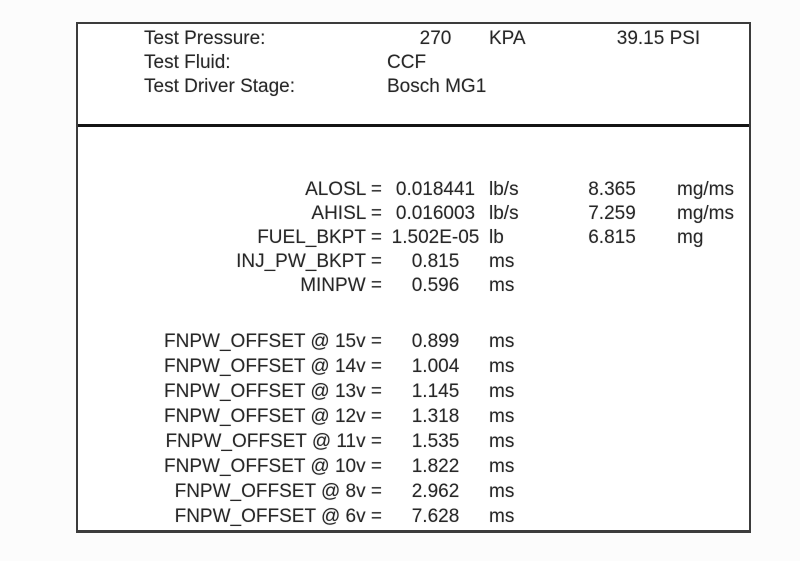 This screenshot has height=561, width=800. I want to click on fnpw-offset-label: FNPW_OFFSET @ 15v =, so click(273, 341).